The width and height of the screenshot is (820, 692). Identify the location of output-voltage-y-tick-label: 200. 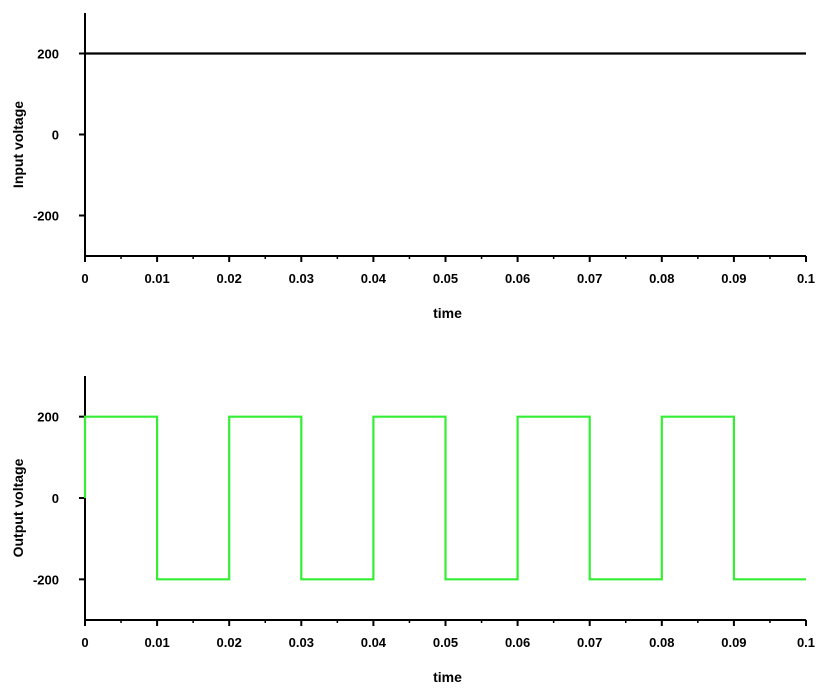
(48, 417).